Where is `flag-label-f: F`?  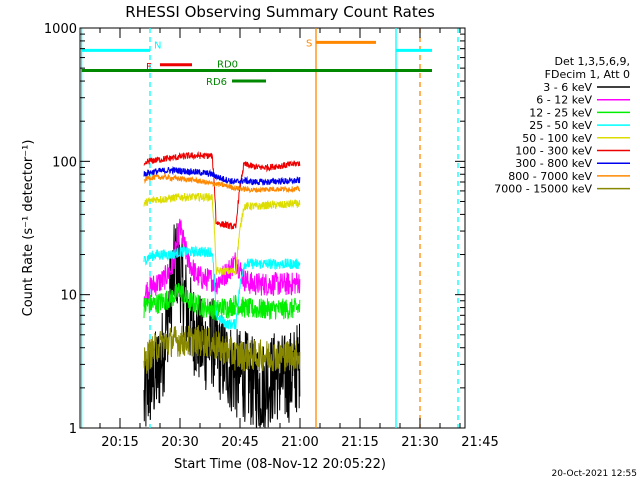 flag-label-f: F is located at coordinates (149, 67).